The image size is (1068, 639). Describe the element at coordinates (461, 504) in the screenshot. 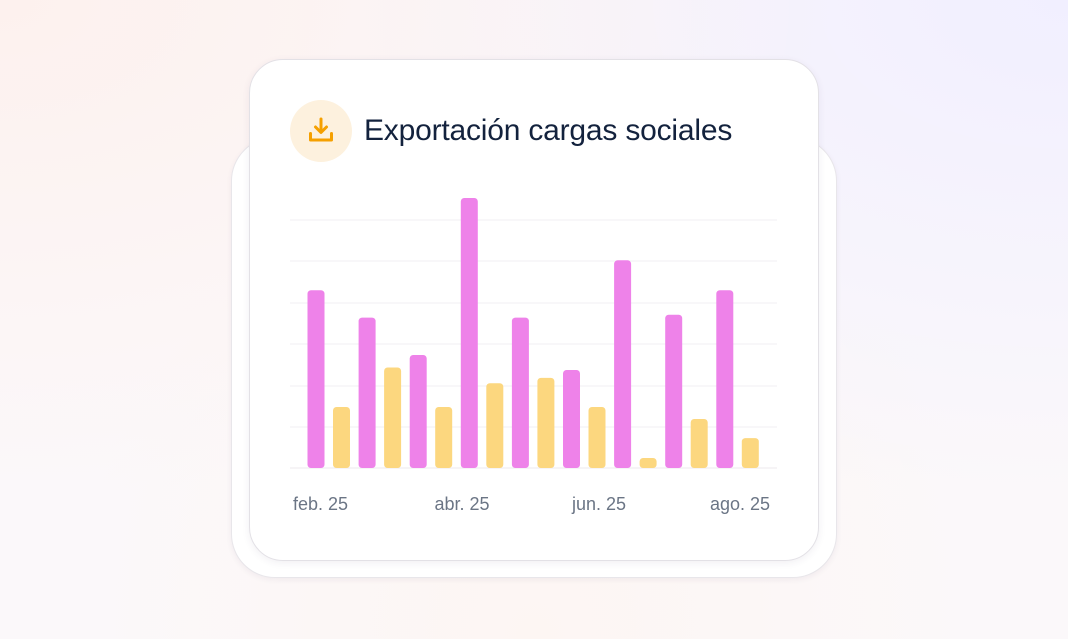

I see `x-tick-label: abr. 25` at that location.